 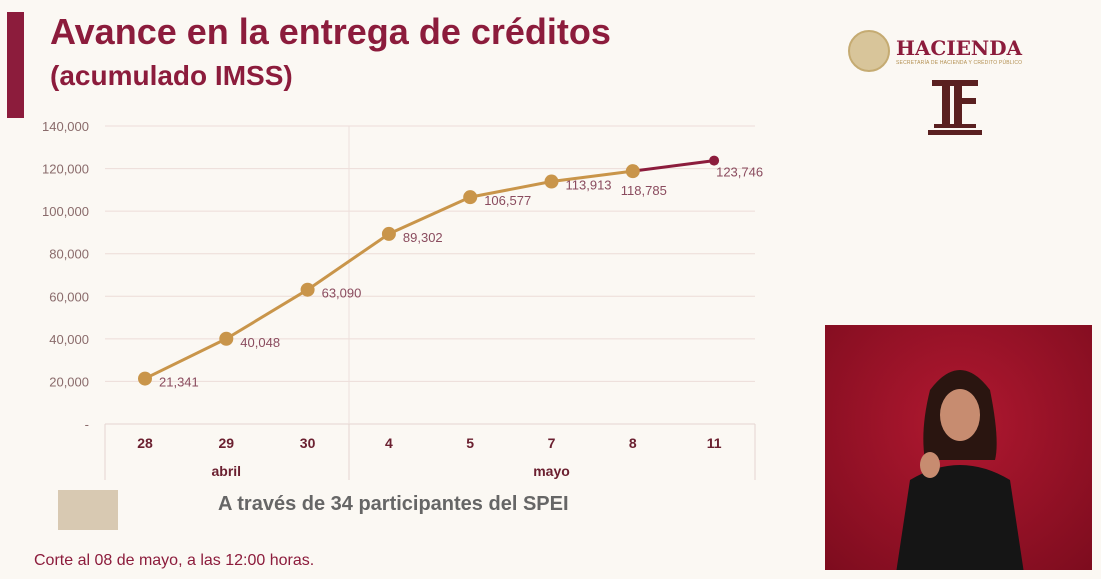 What do you see at coordinates (69, 296) in the screenshot?
I see `y-tick-label: 60,000` at bounding box center [69, 296].